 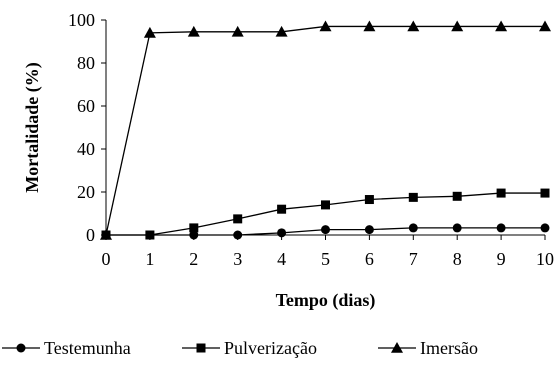 I want to click on x-tick-label: 5, so click(x=325, y=259).